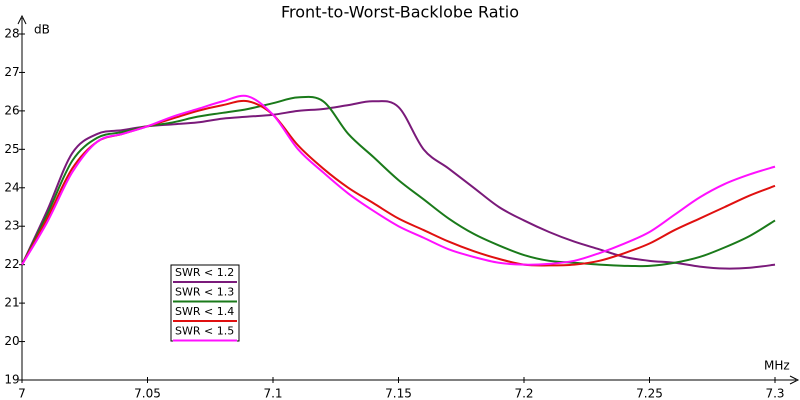 This screenshot has height=400, width=800. What do you see at coordinates (204, 272) in the screenshot?
I see `legend-label: SWR < 1.2` at bounding box center [204, 272].